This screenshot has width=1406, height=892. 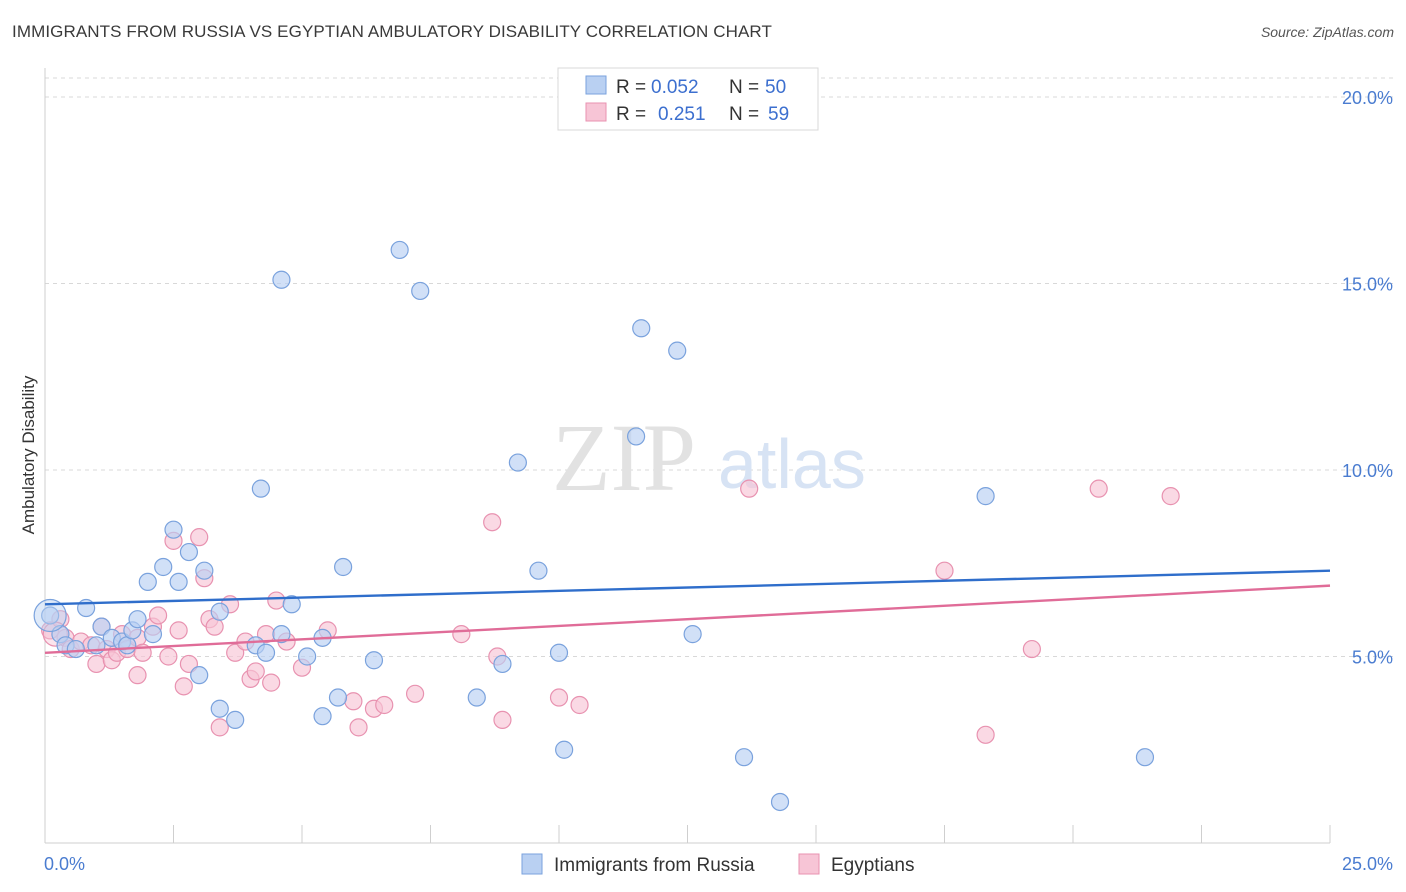 What do you see at coordinates (1327, 32) in the screenshot?
I see `chart-source: Source: ZipAtlas.com` at bounding box center [1327, 32].